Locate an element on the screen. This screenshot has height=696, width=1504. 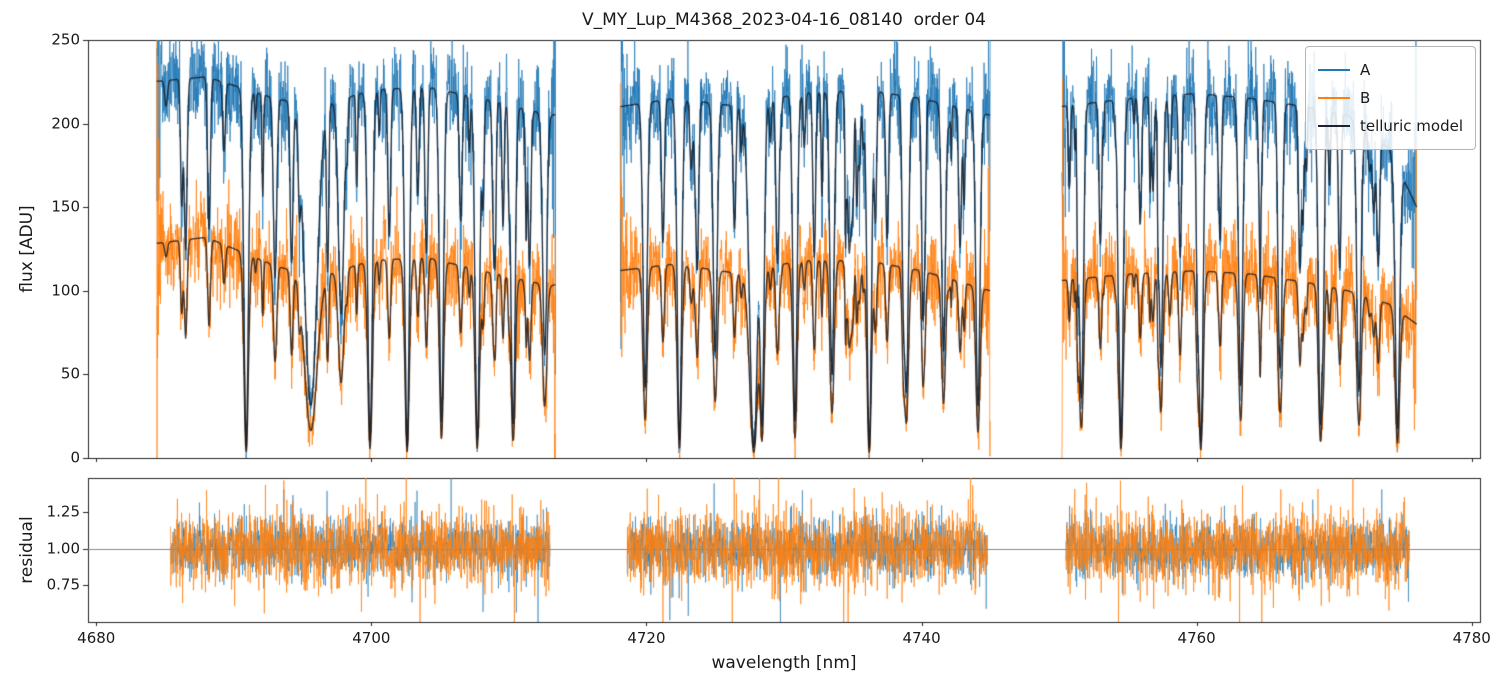
flux-tick-label: 200 is located at coordinates (65, 123).